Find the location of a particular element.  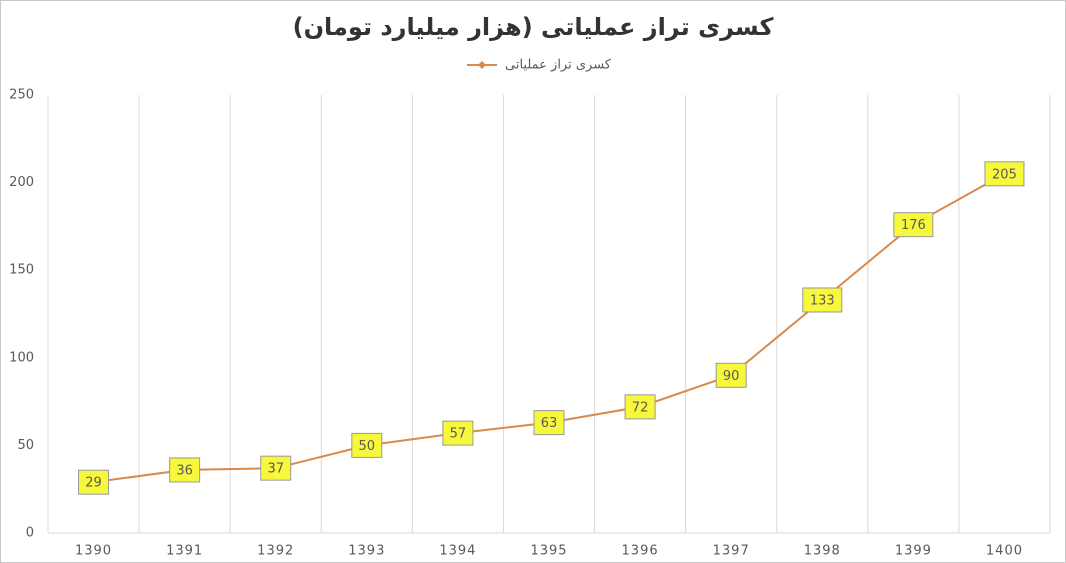

chart-title: کسری تراز عملیاتی (هزار میلیارد تومان) is located at coordinates (533, 27).